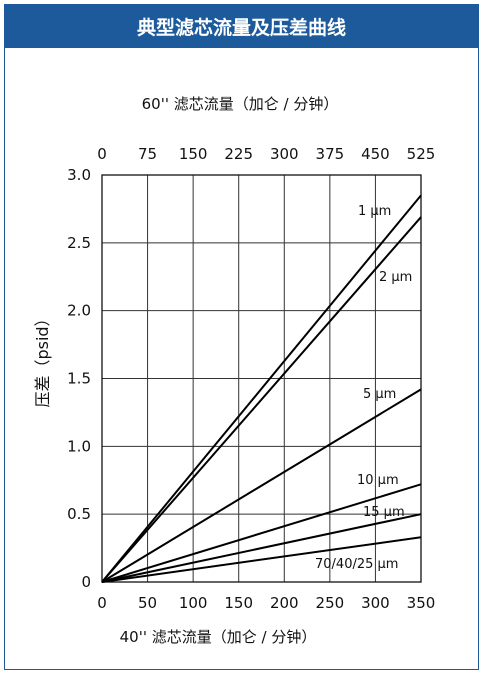 Image resolution: width=483 pixels, height=676 pixels. I want to click on x-tick-label: 100, so click(193, 603).